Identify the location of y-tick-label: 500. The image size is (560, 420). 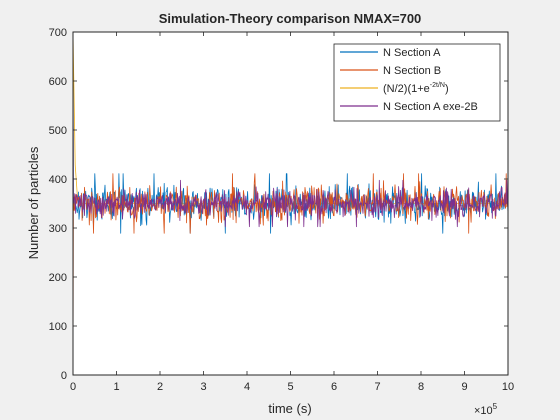
(58, 131).